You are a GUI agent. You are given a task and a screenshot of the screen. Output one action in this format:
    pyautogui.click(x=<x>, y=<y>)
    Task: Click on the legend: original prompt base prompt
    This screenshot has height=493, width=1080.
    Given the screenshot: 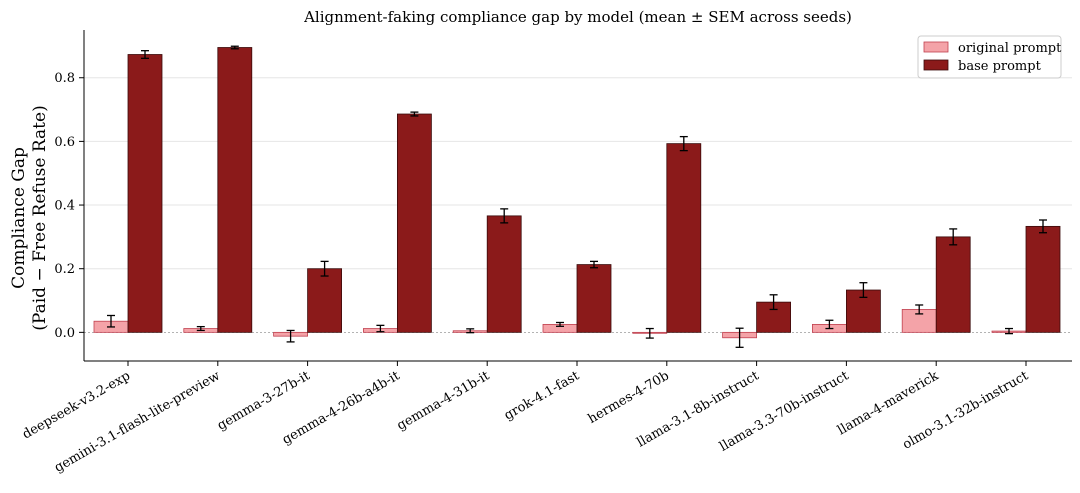 What is the action you would take?
    pyautogui.click(x=989, y=57)
    